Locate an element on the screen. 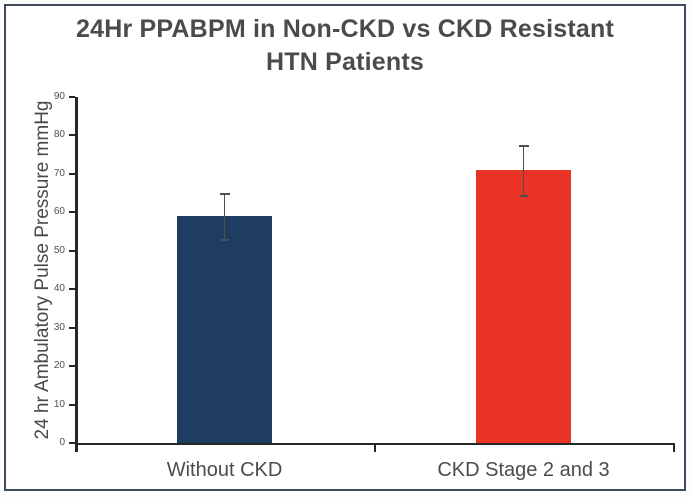  y-tick-label: 40 is located at coordinates (59, 289).